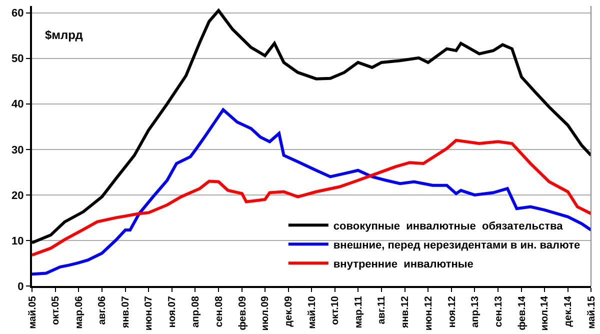  What do you see at coordinates (18, 196) in the screenshot?
I see `y-tick-label: 20` at bounding box center [18, 196].